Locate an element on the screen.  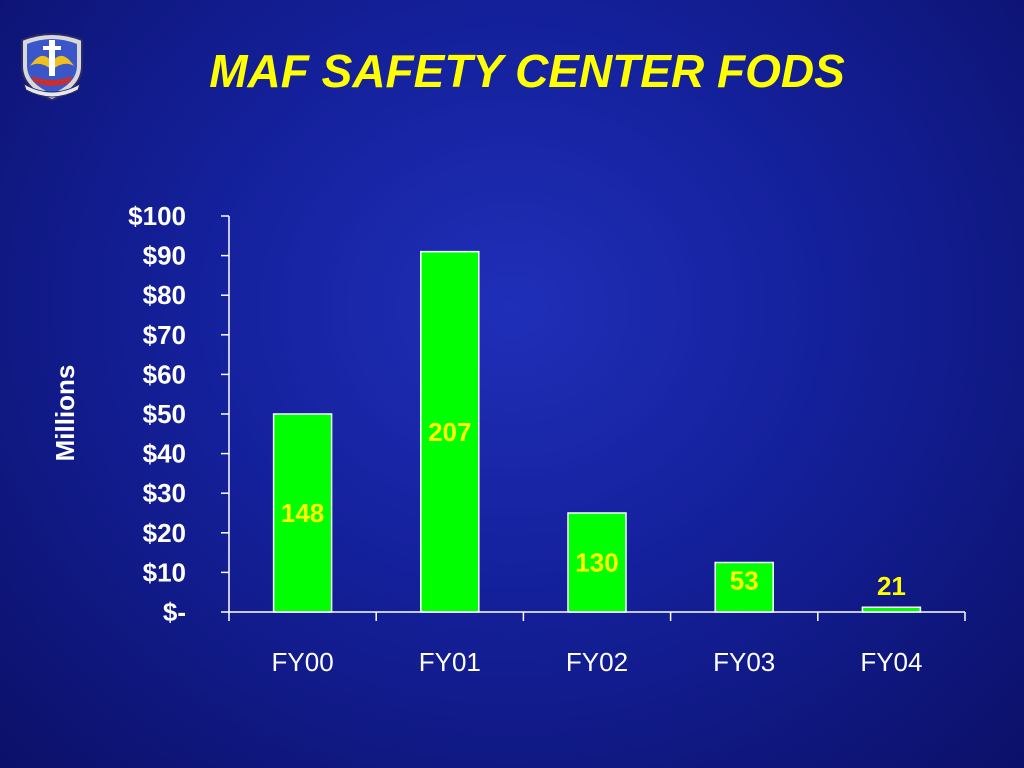
x-tick-label: FY04 is located at coordinates (891, 662).